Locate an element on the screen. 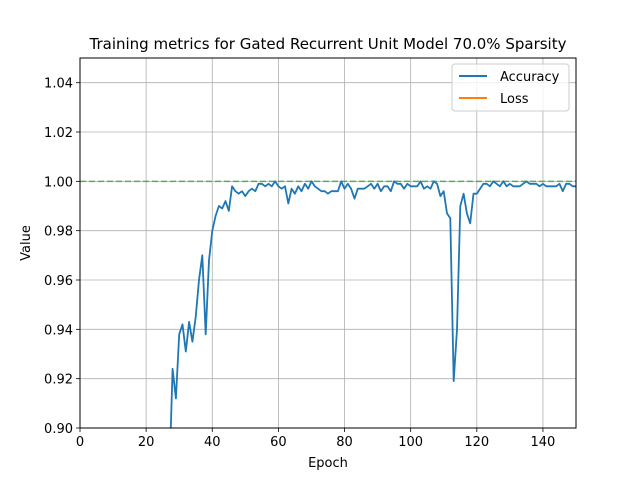 The image size is (640, 485). y-tick-label: 1.02 is located at coordinates (58, 133).